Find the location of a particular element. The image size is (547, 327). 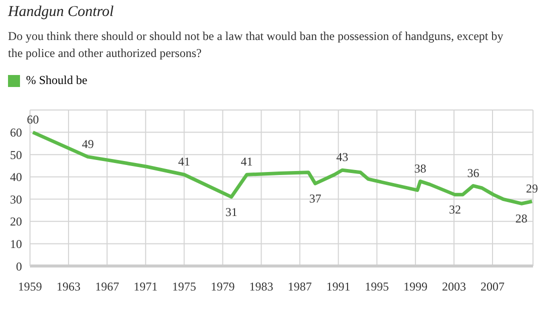

data-label: 60 is located at coordinates (32, 119).